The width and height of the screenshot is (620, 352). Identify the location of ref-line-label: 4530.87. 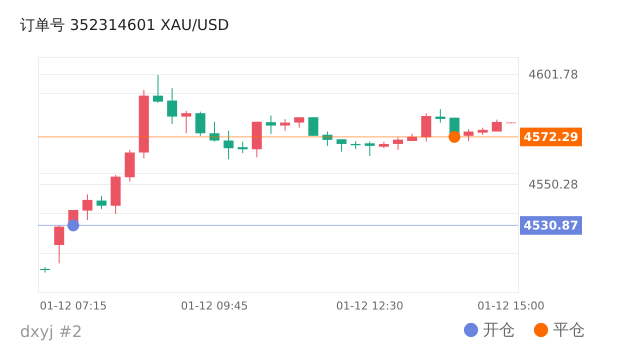
(551, 225).